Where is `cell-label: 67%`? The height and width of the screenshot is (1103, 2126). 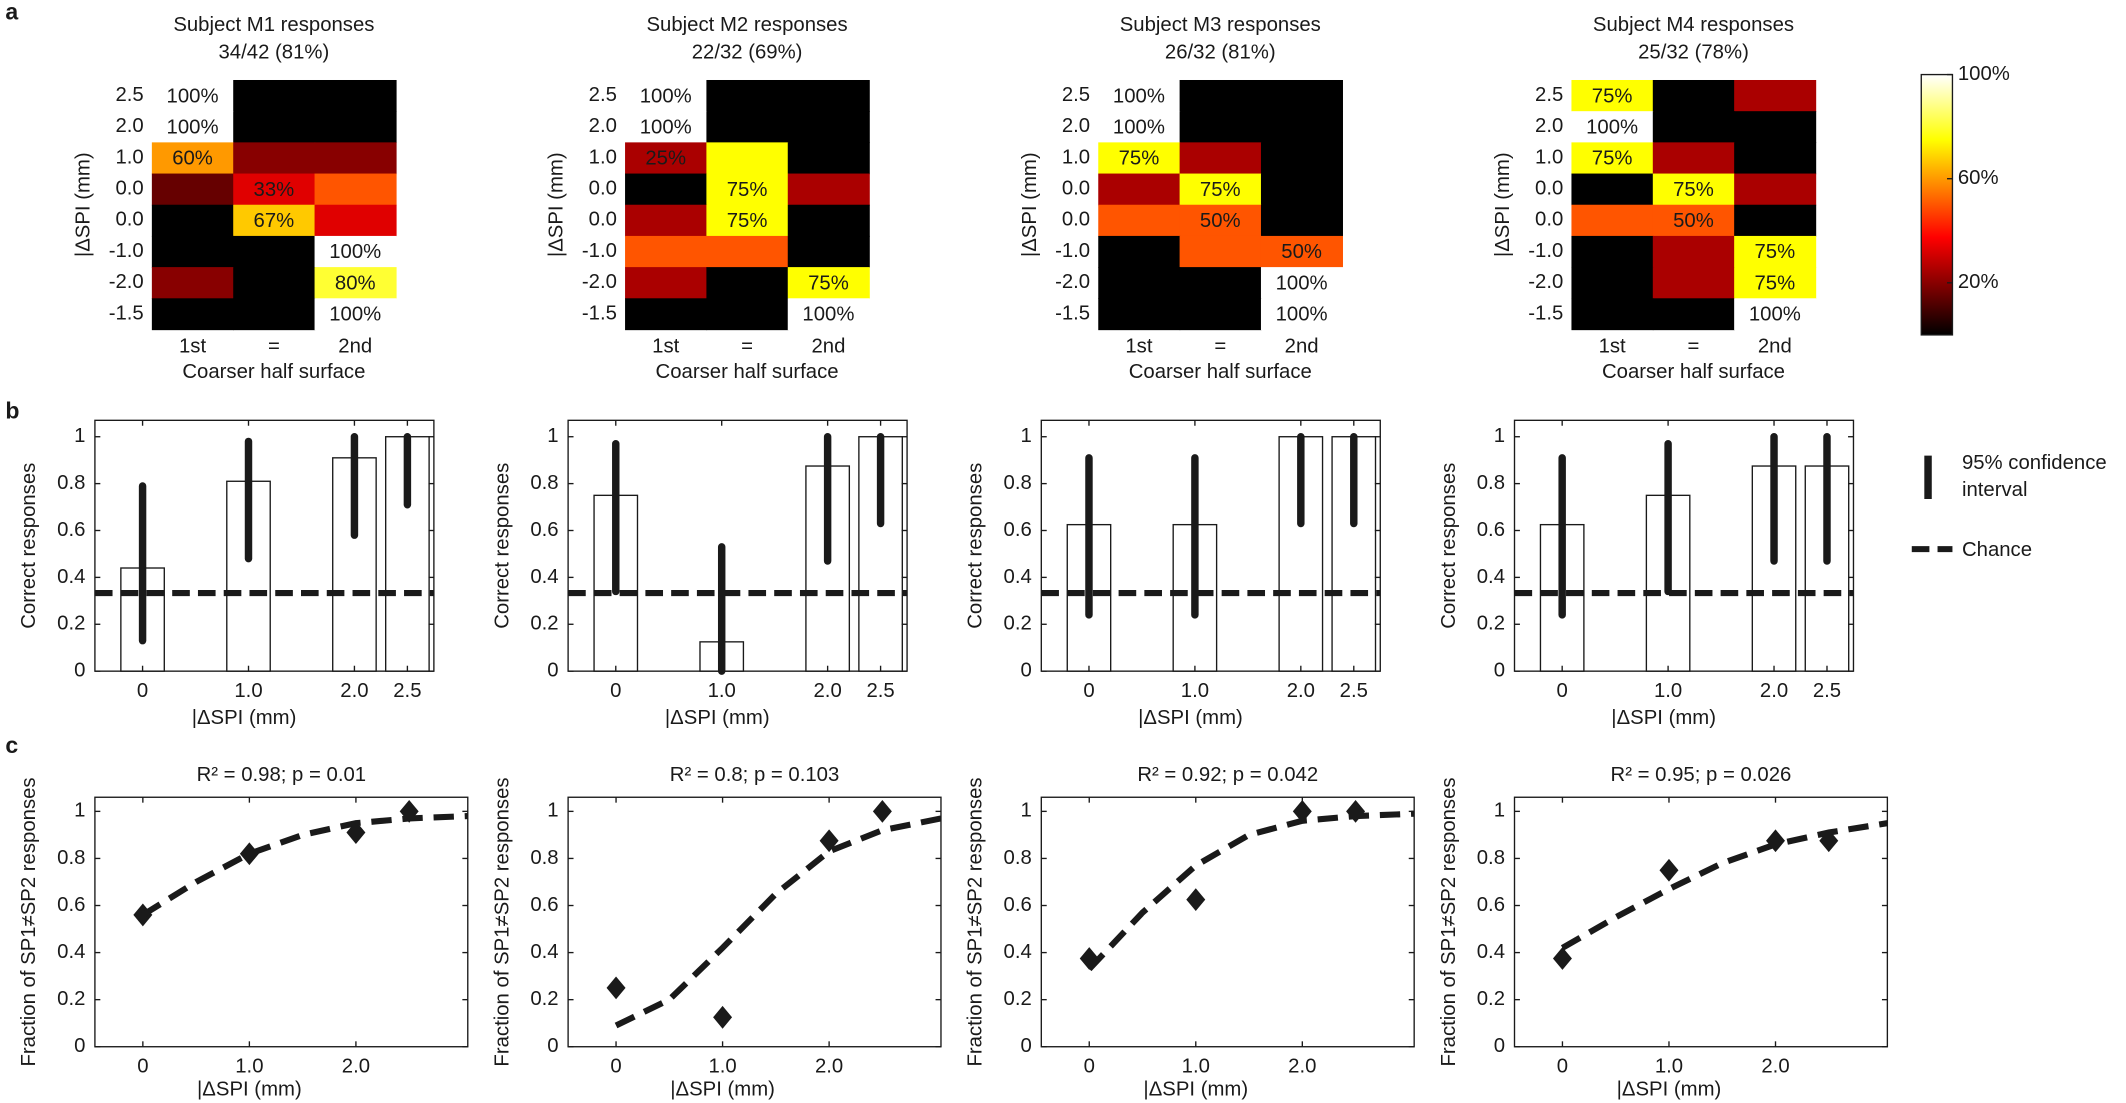 cell-label: 67% is located at coordinates (274, 221).